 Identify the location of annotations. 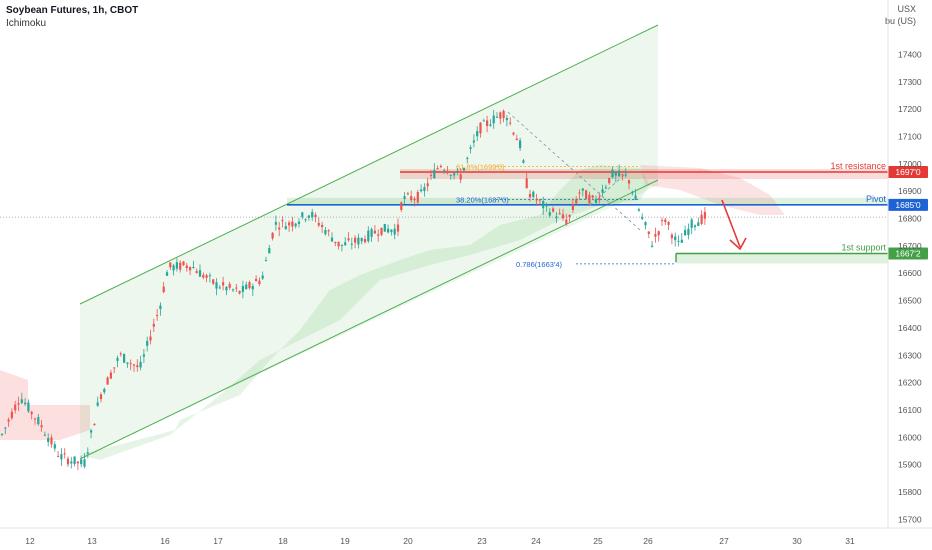
(711, 231).